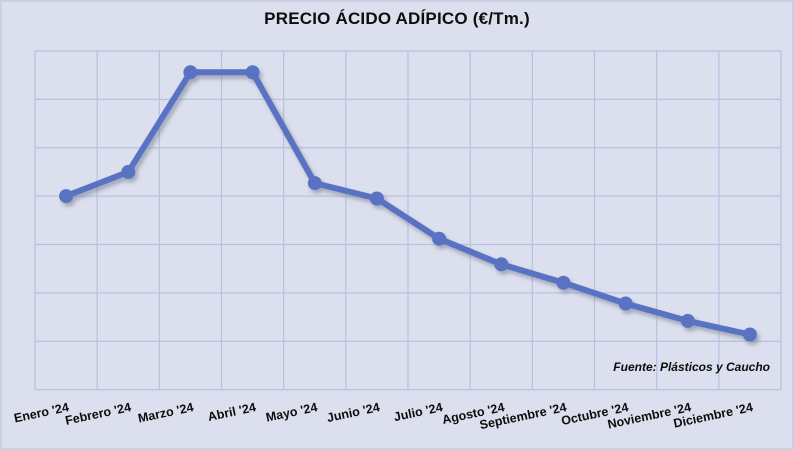  What do you see at coordinates (691, 367) in the screenshot?
I see `source-note: Fuente: Plásticos y Caucho` at bounding box center [691, 367].